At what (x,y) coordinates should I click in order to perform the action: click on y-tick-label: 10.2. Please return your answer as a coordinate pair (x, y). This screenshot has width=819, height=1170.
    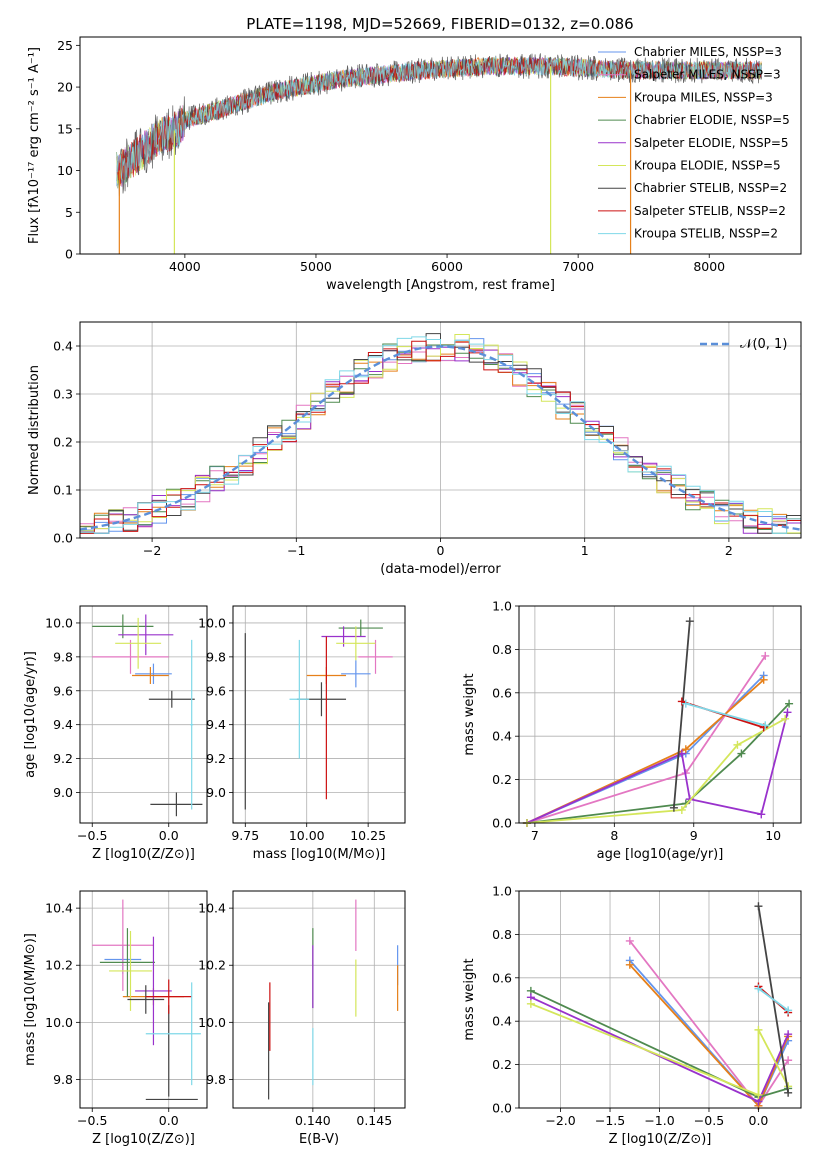
    Looking at the image, I should click on (212, 965).